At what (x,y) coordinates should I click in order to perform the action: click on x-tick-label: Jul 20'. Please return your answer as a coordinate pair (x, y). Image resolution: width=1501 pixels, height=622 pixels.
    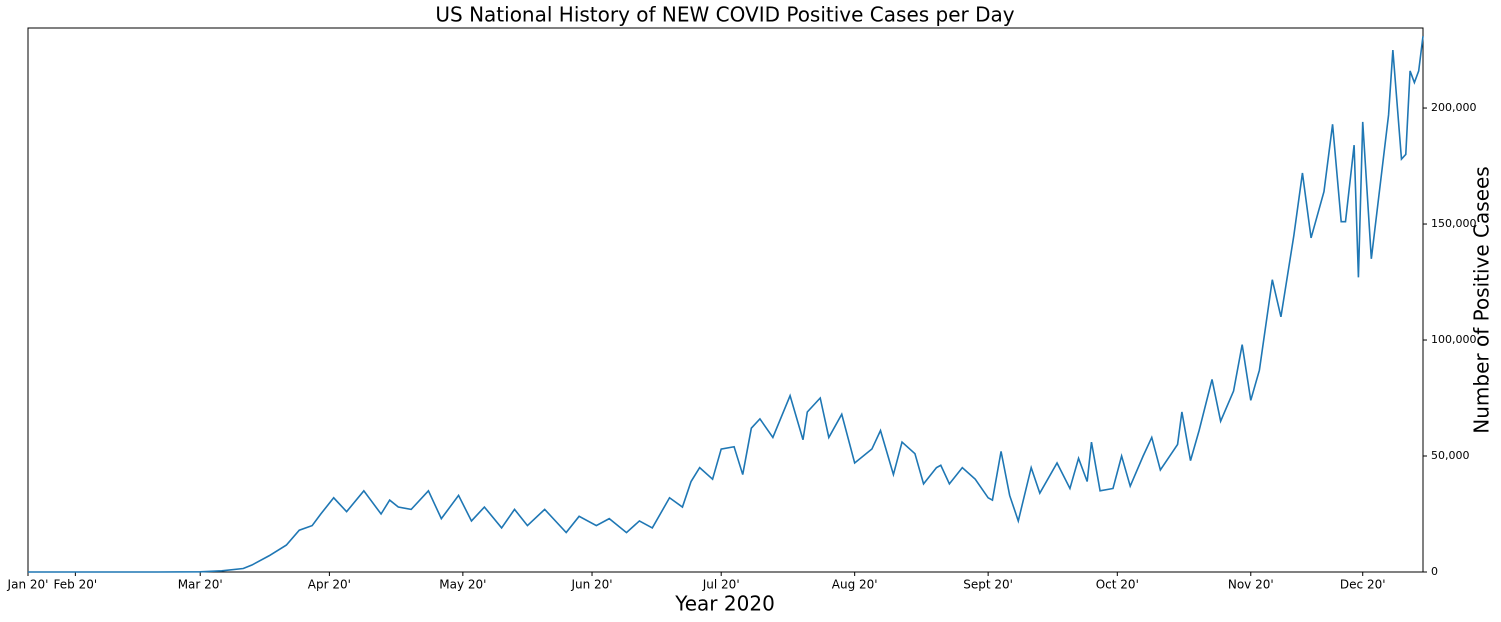
    Looking at the image, I should click on (721, 585).